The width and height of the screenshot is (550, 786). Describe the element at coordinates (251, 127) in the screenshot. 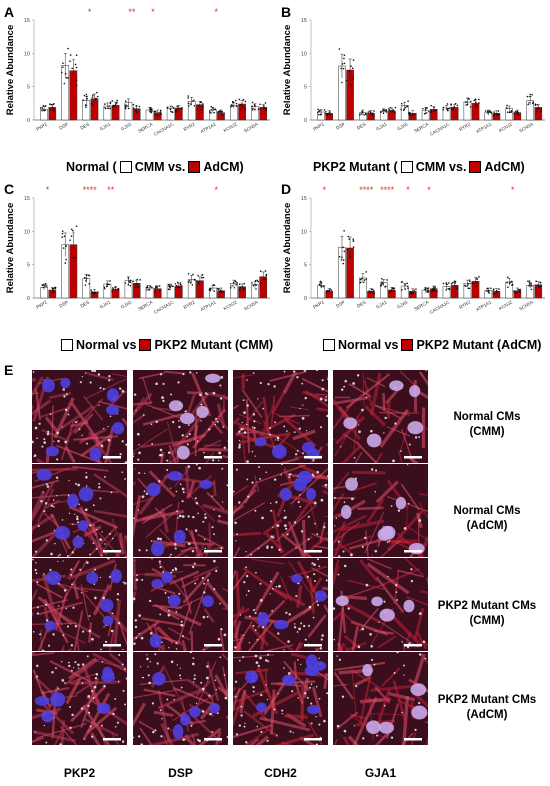

I see `x-tick-label-scn5a: SCN5A` at that location.